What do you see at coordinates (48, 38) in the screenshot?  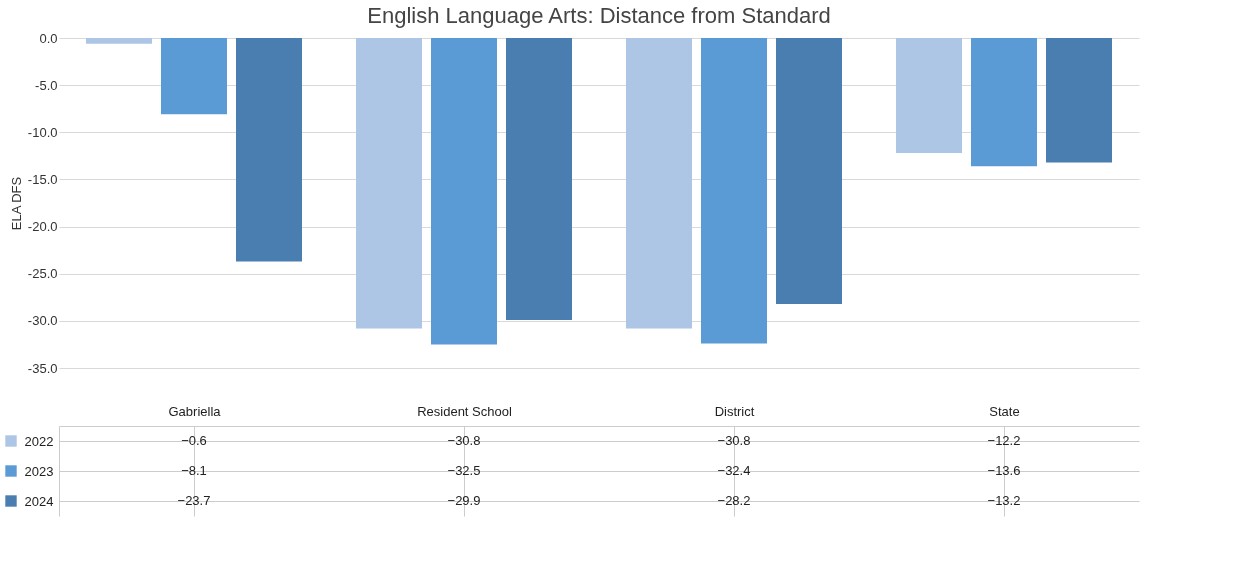 I see `y-tick-label: 0.0` at bounding box center [48, 38].